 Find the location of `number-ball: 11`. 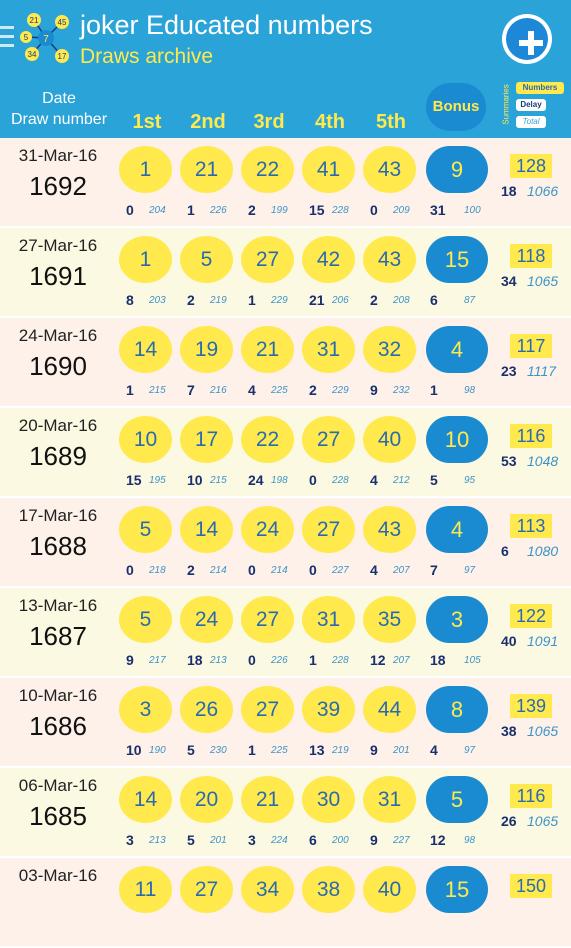

number-ball: 11 is located at coordinates (145, 889).